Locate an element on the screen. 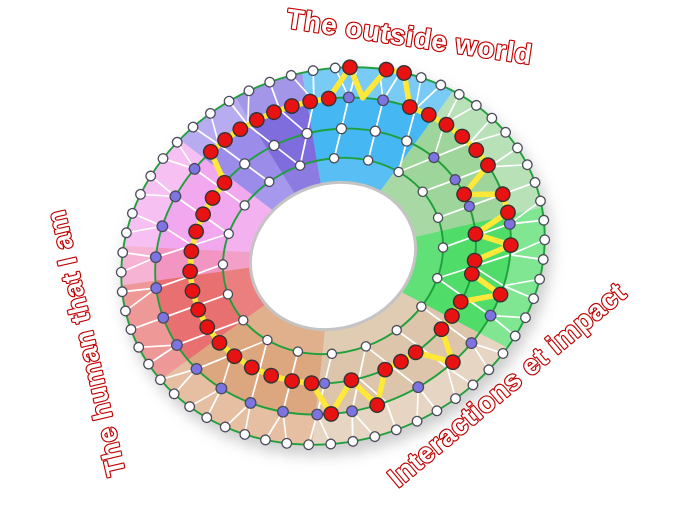 The width and height of the screenshot is (677, 511). sector-dark-tan is located at coordinates (287, 331).